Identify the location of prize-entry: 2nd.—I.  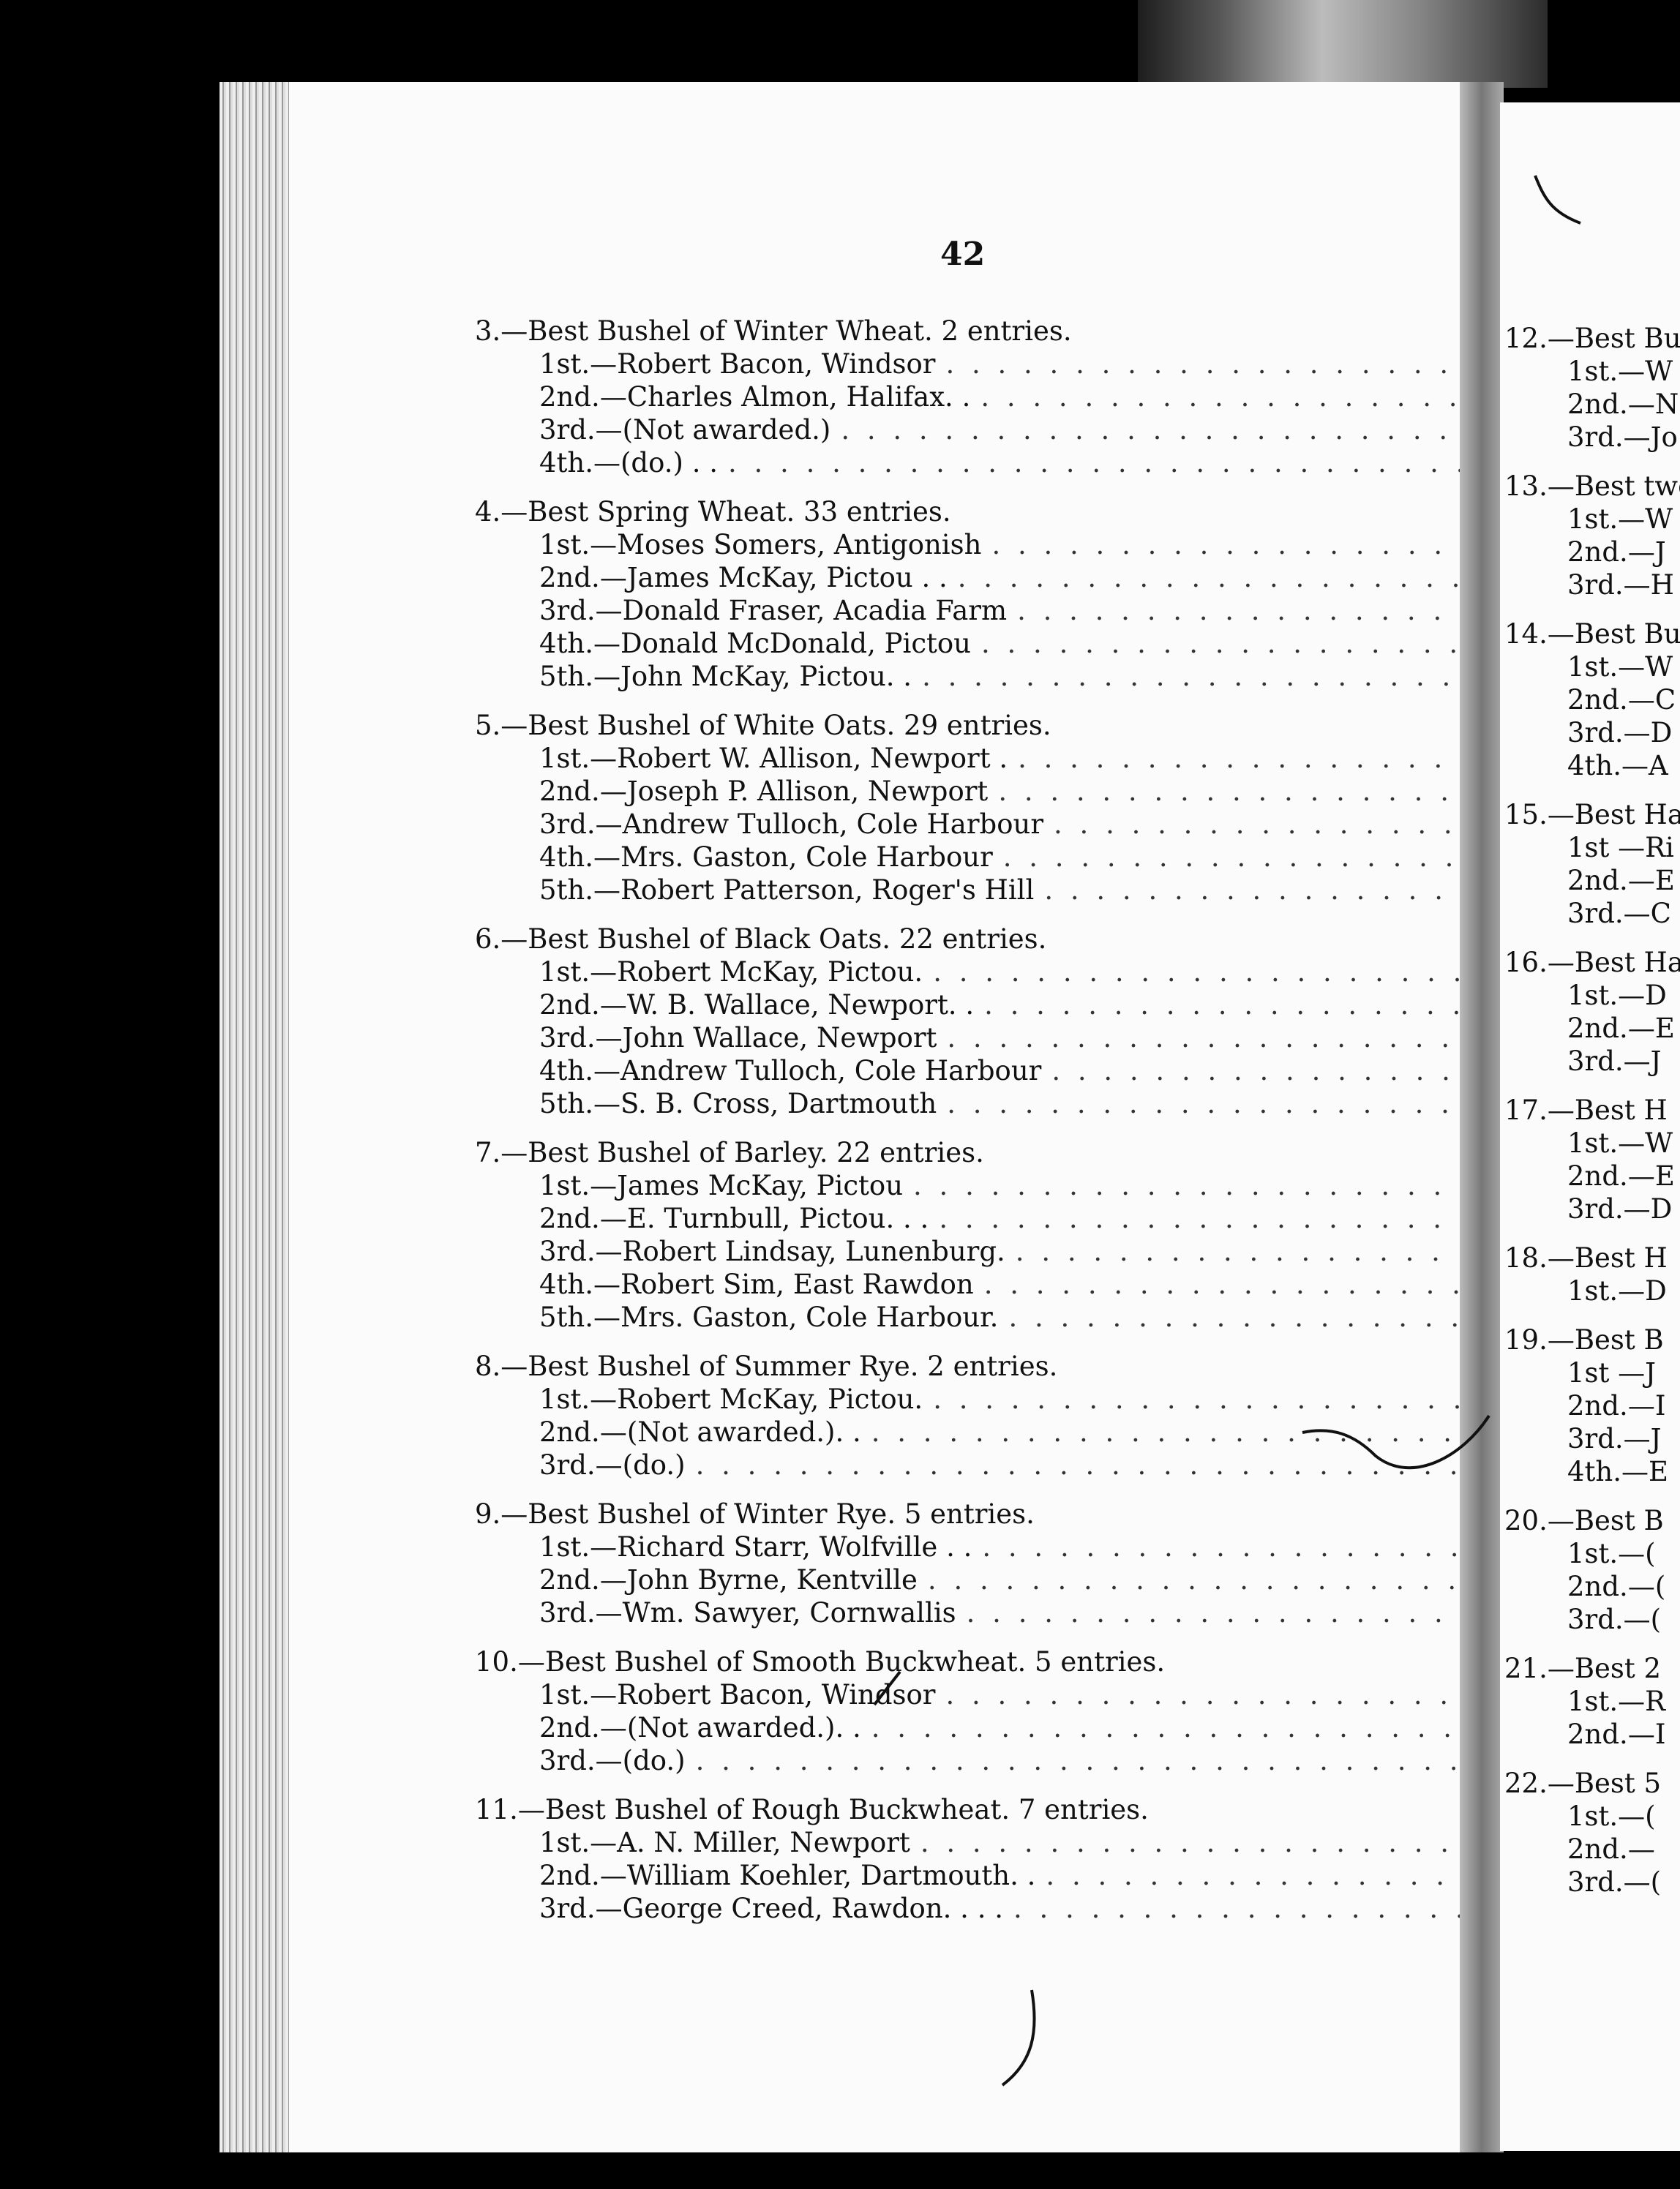
(1592, 1734).